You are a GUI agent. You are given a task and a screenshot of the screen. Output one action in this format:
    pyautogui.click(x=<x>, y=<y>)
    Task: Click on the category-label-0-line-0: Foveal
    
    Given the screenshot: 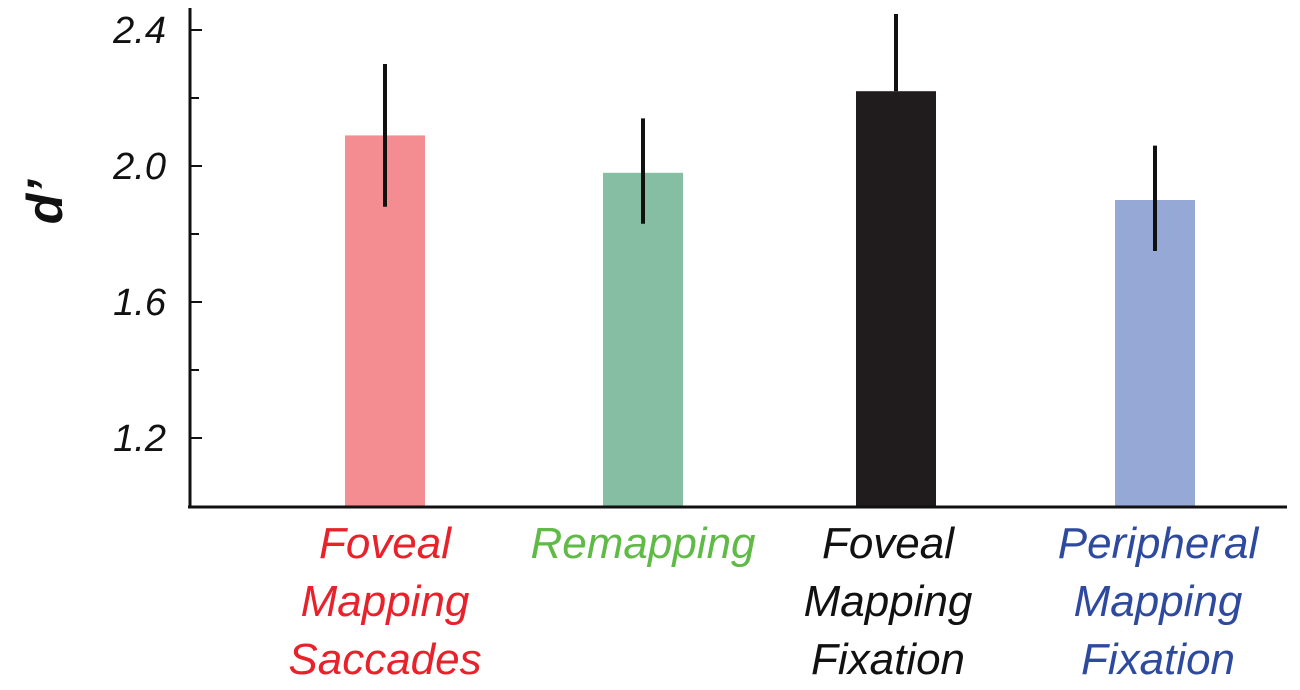 What is the action you would take?
    pyautogui.click(x=385, y=543)
    